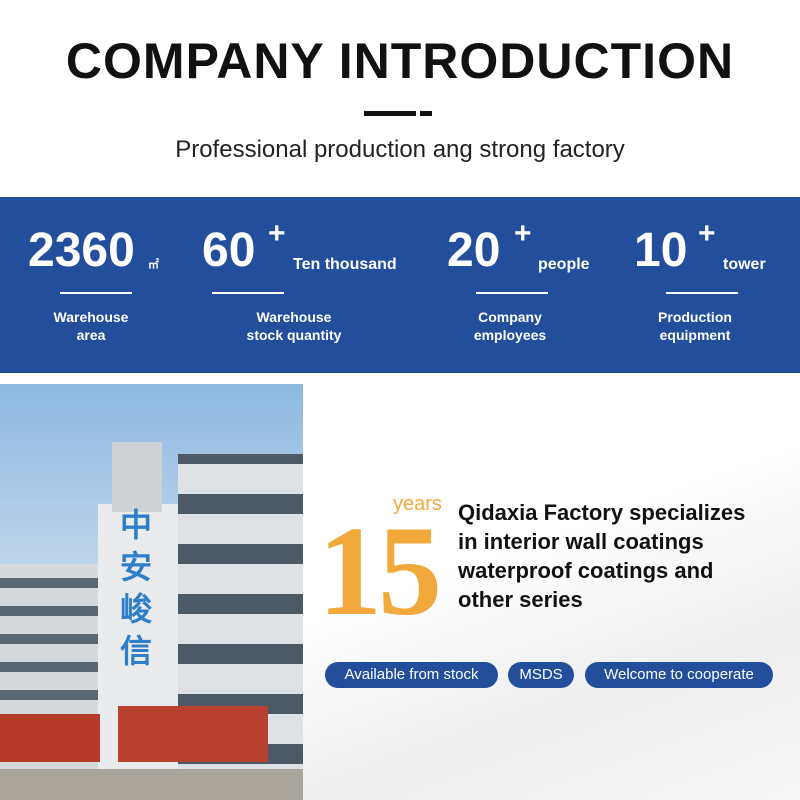  I want to click on page-title: COMPANY INTRODUCTION, so click(400, 61).